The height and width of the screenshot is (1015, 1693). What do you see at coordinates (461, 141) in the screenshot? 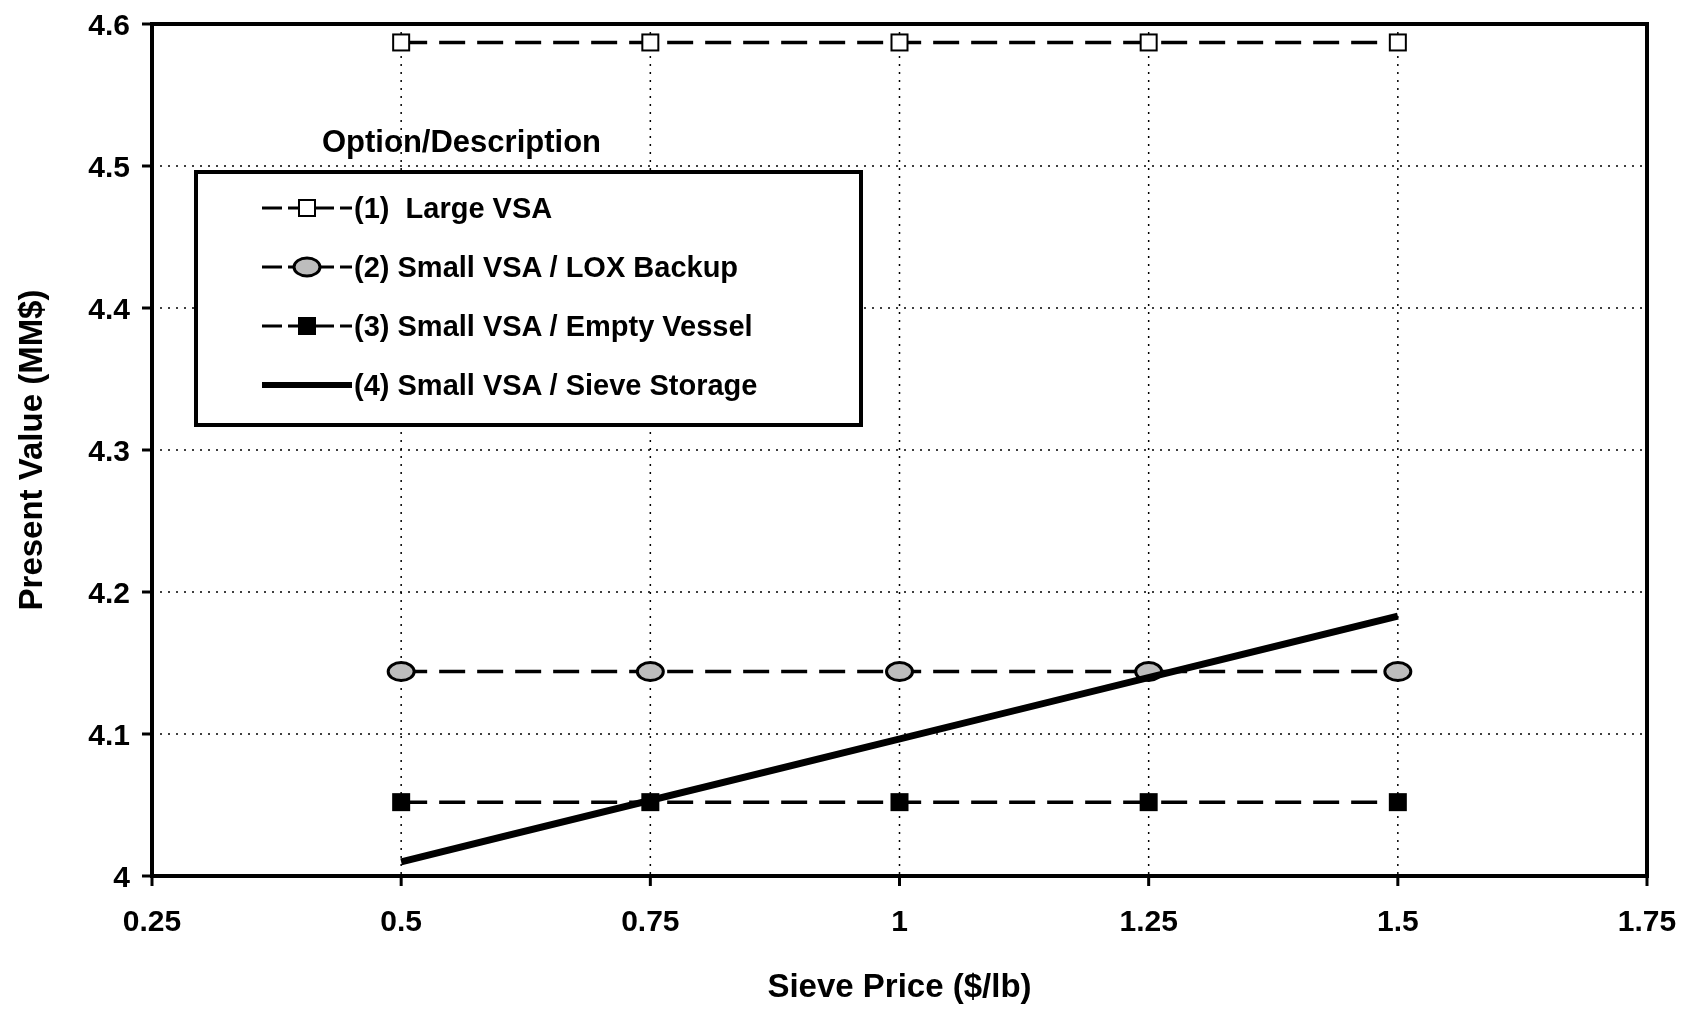
I see `legend-title: Option/Description` at bounding box center [461, 141].